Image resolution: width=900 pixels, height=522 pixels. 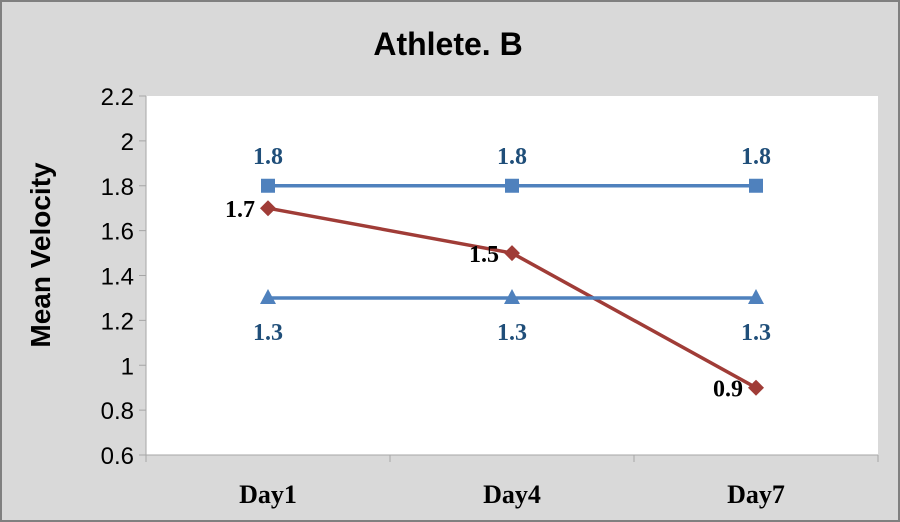 I want to click on y-tick-label: 0.6, so click(x=117, y=456).